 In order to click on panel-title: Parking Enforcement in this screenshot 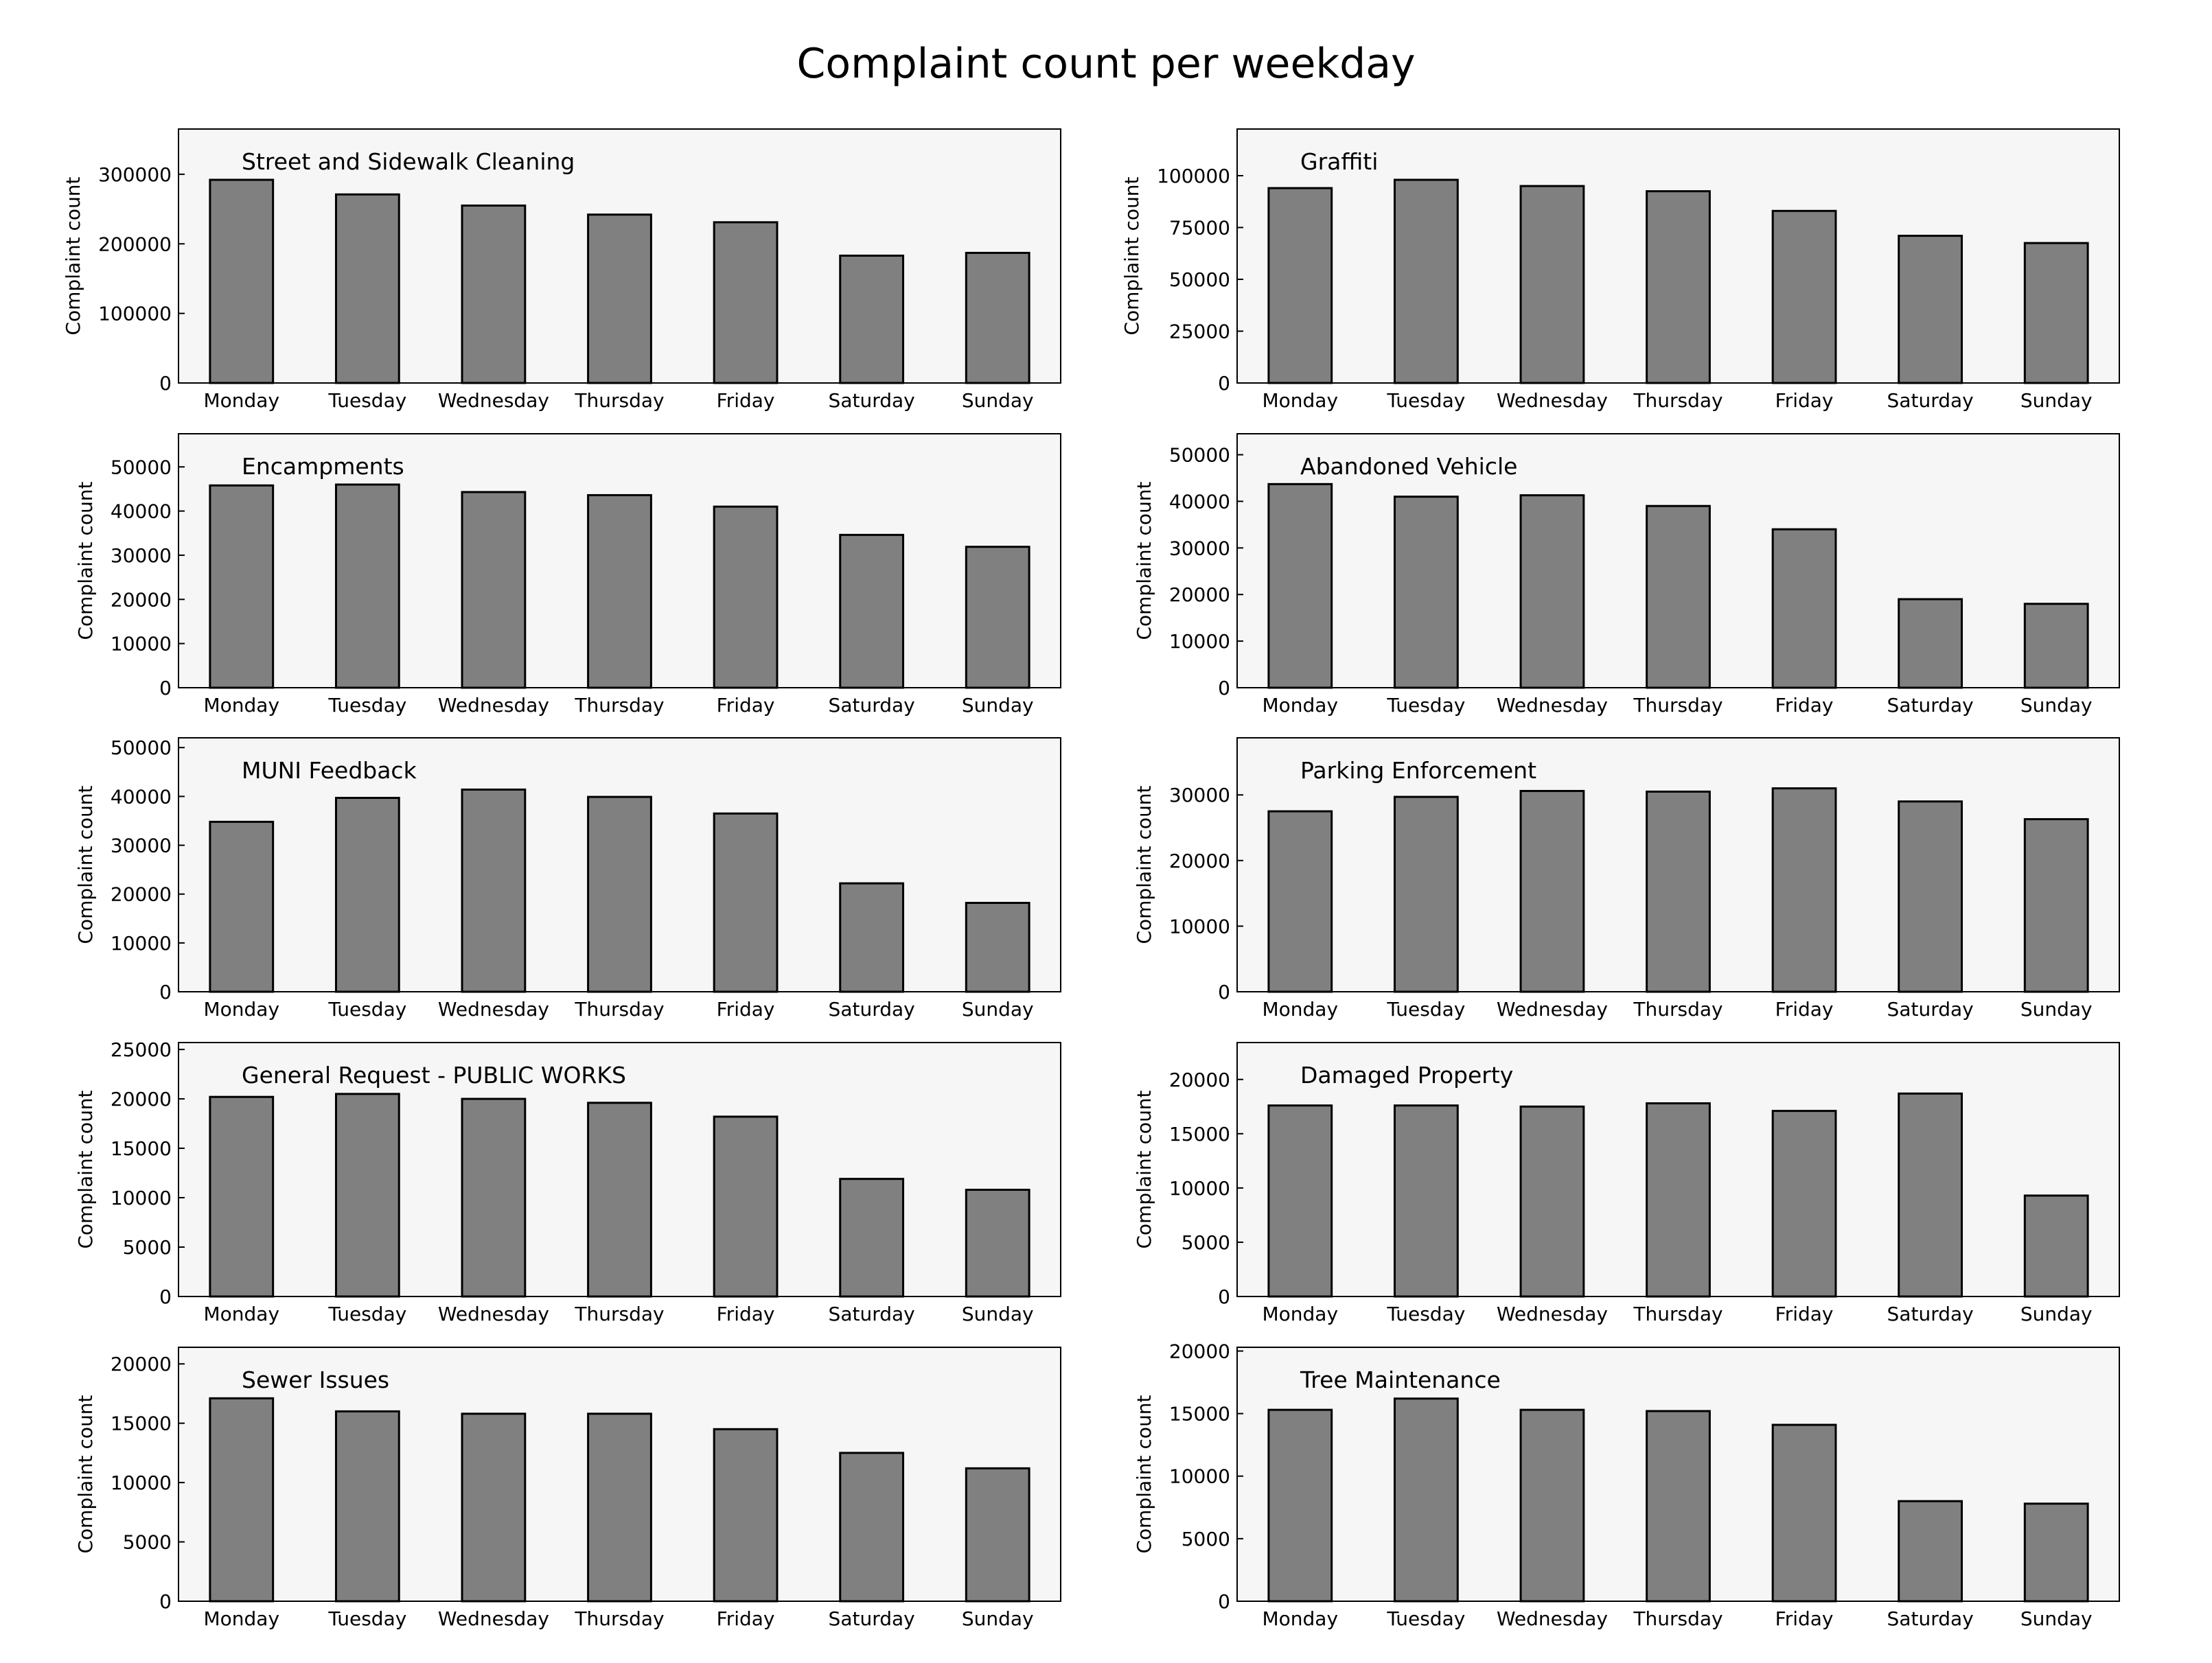, I will do `click(1418, 771)`.